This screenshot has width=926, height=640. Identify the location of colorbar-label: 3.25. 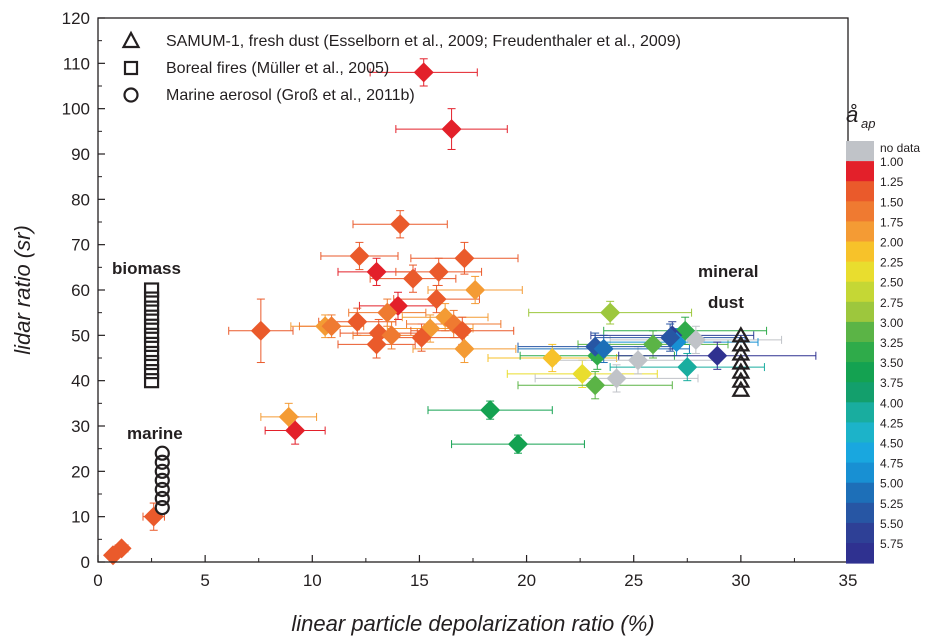
(892, 343).